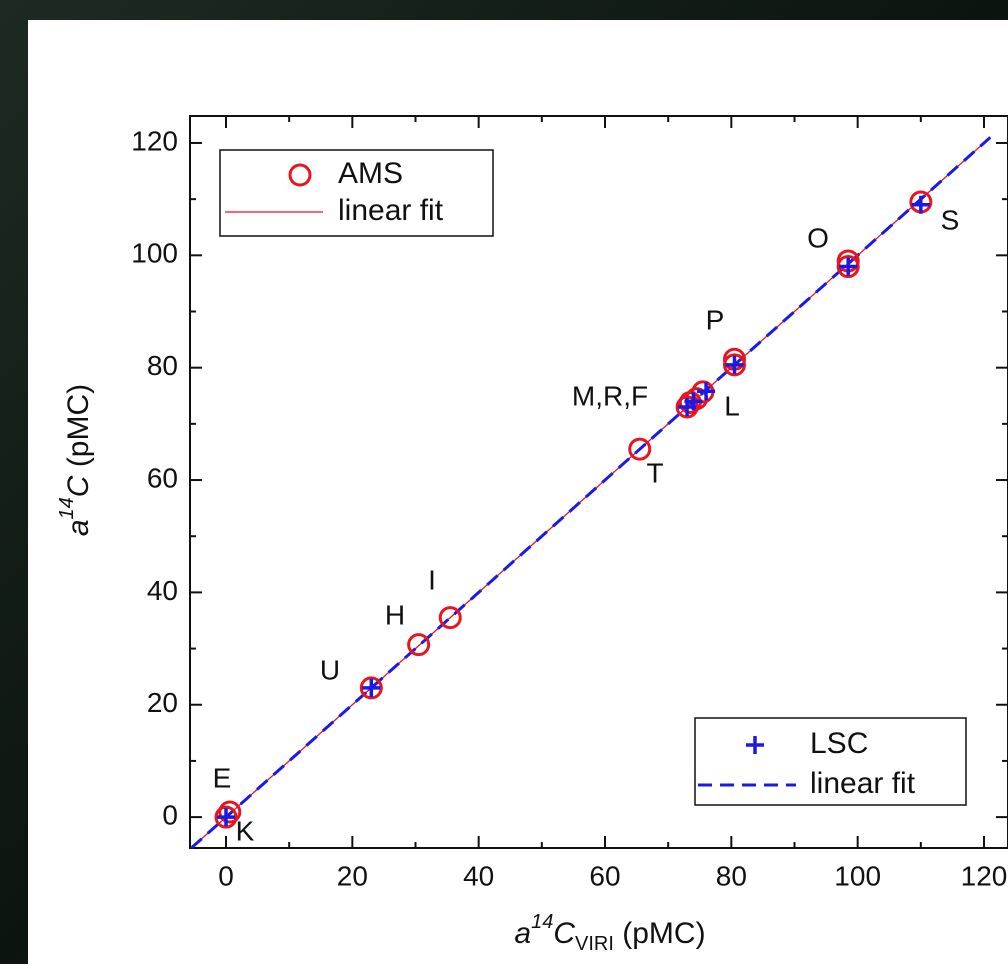 Image resolution: width=1008 pixels, height=969 pixels. What do you see at coordinates (226, 875) in the screenshot?
I see `x-tick-label: 0` at bounding box center [226, 875].